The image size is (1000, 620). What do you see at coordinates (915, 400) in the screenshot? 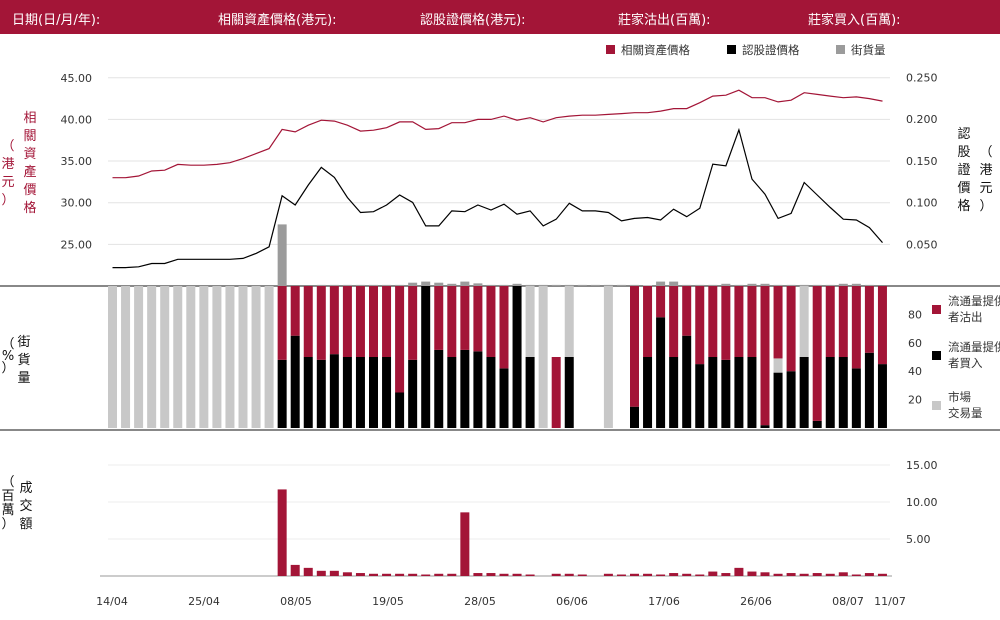
I see `mid-tick-label: 20` at bounding box center [915, 400].